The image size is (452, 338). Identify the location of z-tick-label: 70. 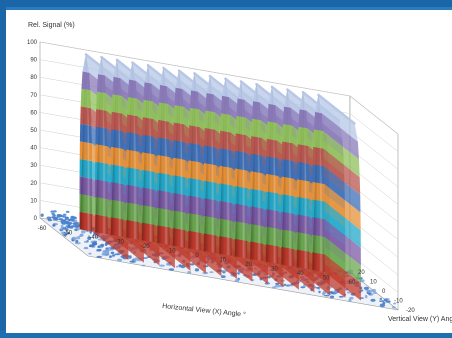
(33, 96).